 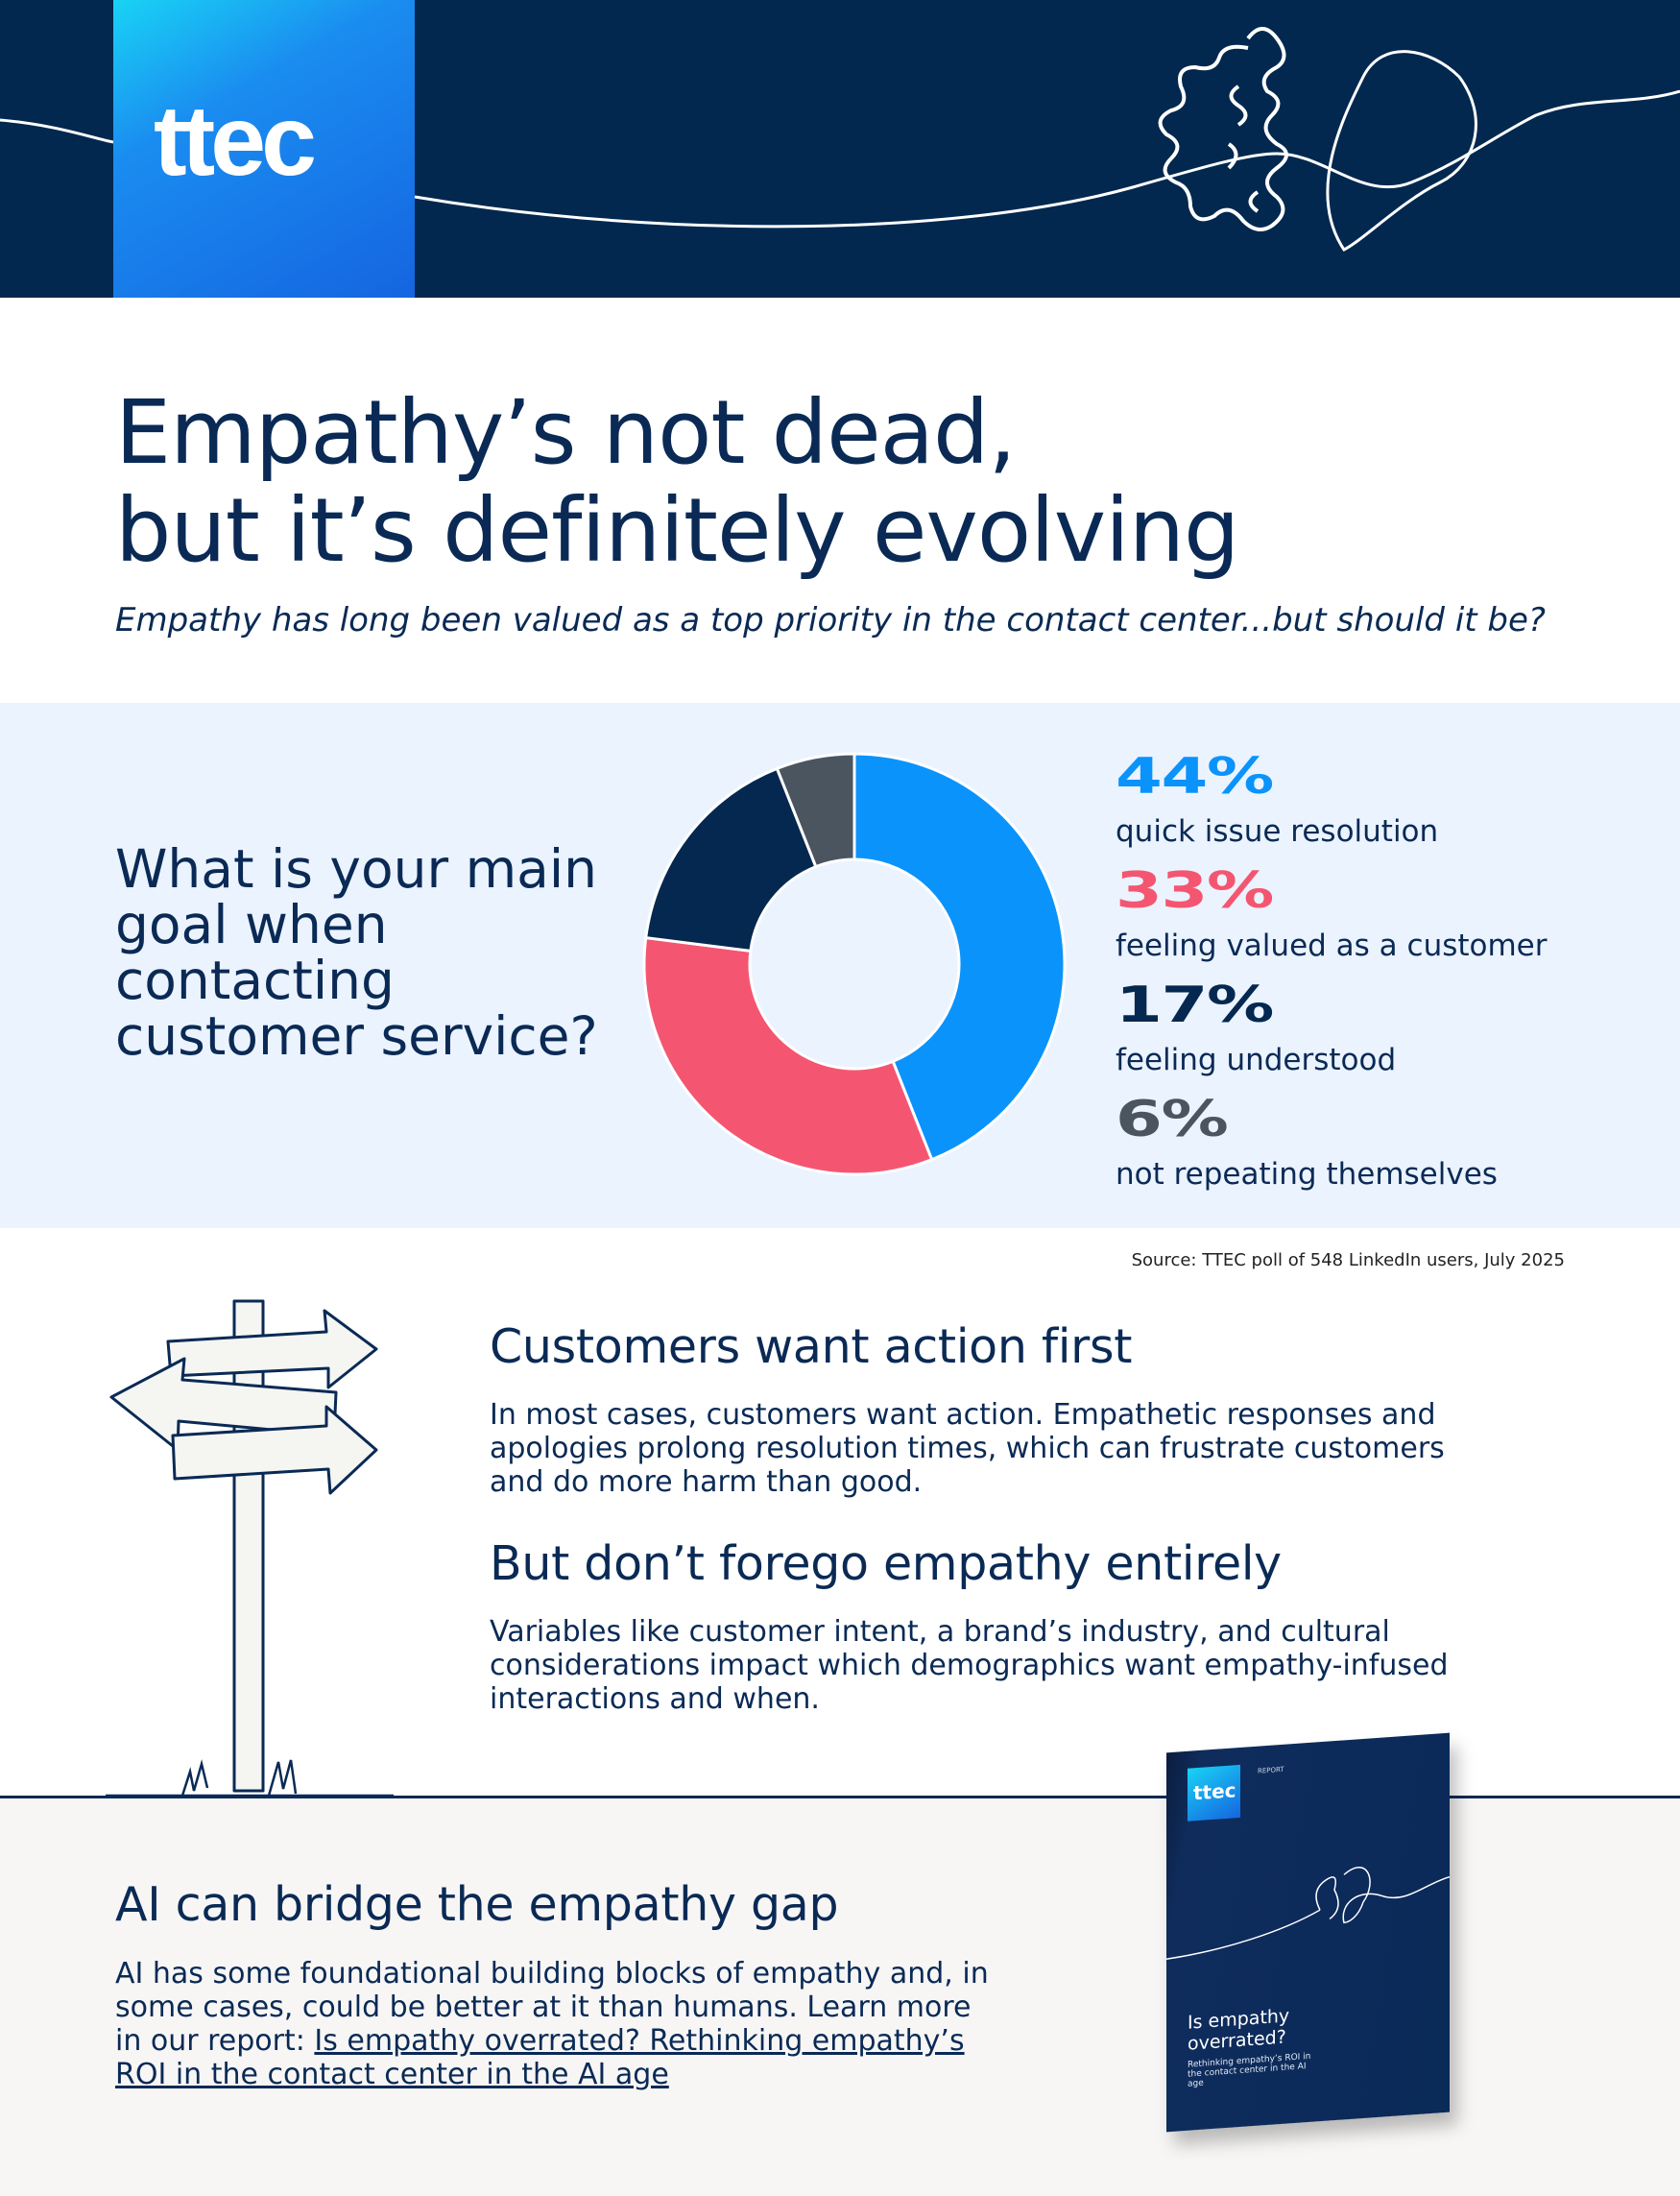 I want to click on report-logo: ttec, so click(x=1214, y=1793).